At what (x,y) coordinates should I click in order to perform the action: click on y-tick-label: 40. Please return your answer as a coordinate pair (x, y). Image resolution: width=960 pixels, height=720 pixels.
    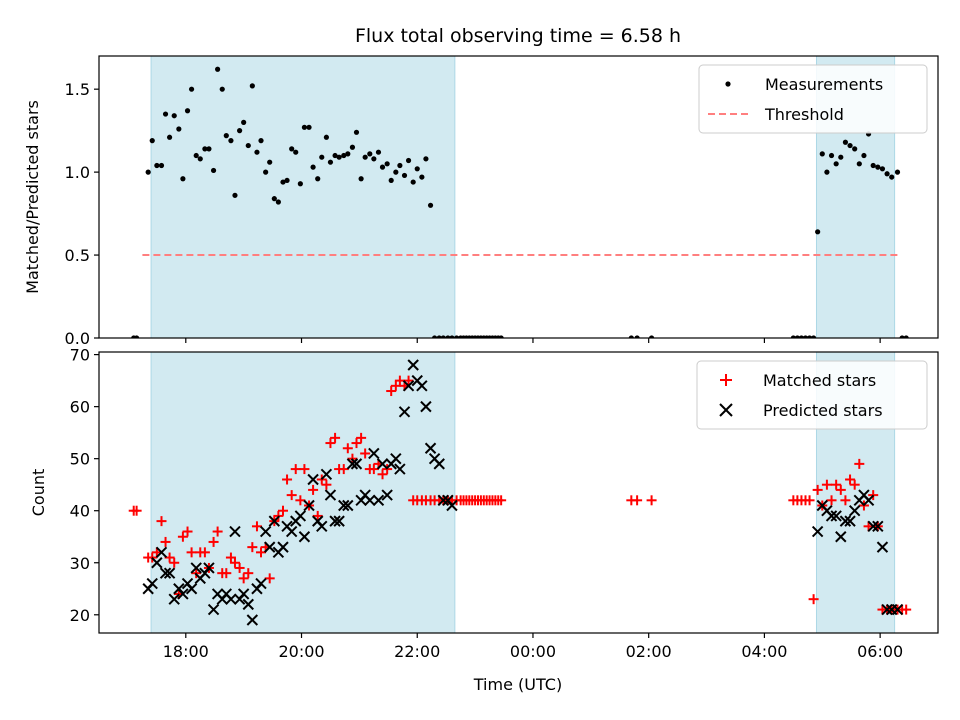
    Looking at the image, I should click on (80, 511).